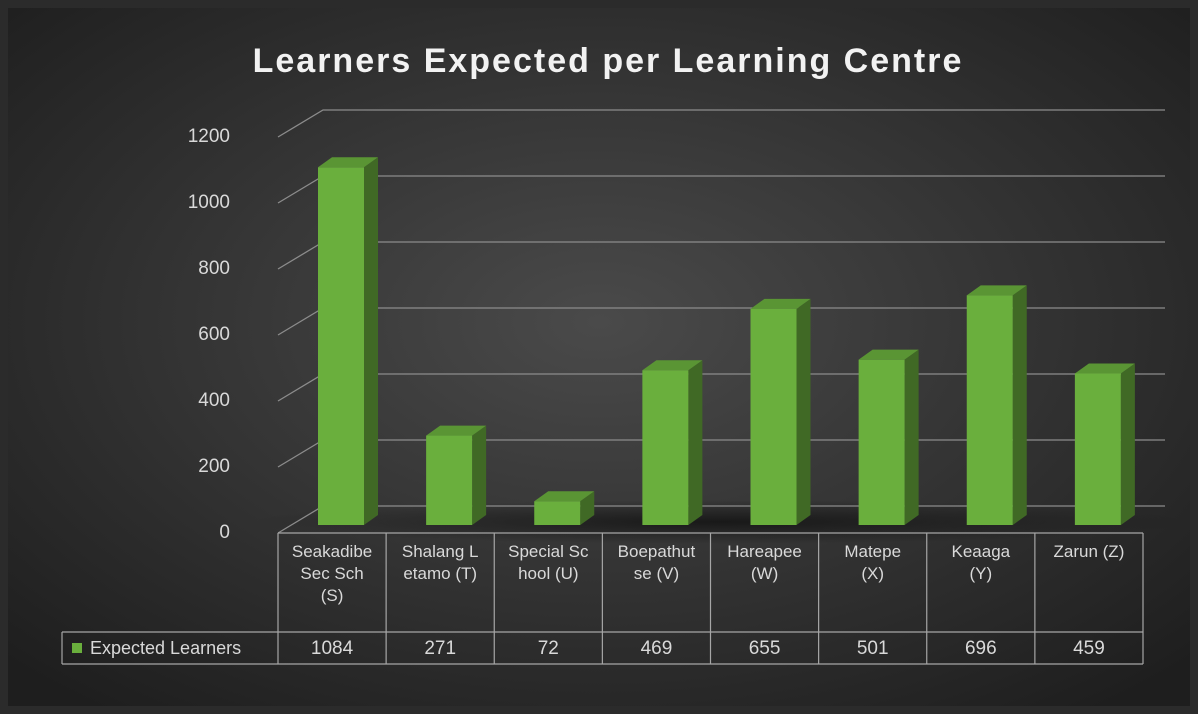 The width and height of the screenshot is (1198, 714). I want to click on x-tick-label: Matepe (X), so click(873, 562).